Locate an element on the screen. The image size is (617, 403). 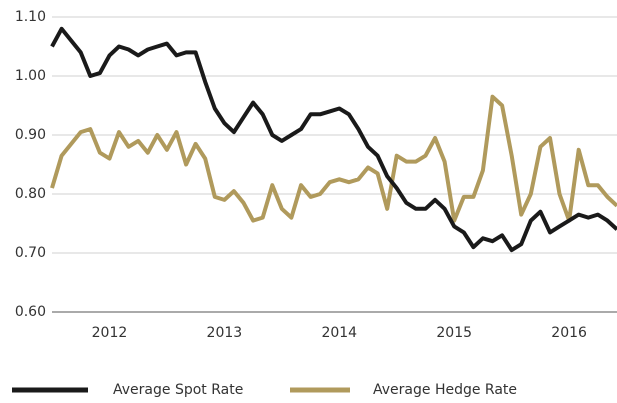
x-tick-label: 2014 is located at coordinates (339, 333).